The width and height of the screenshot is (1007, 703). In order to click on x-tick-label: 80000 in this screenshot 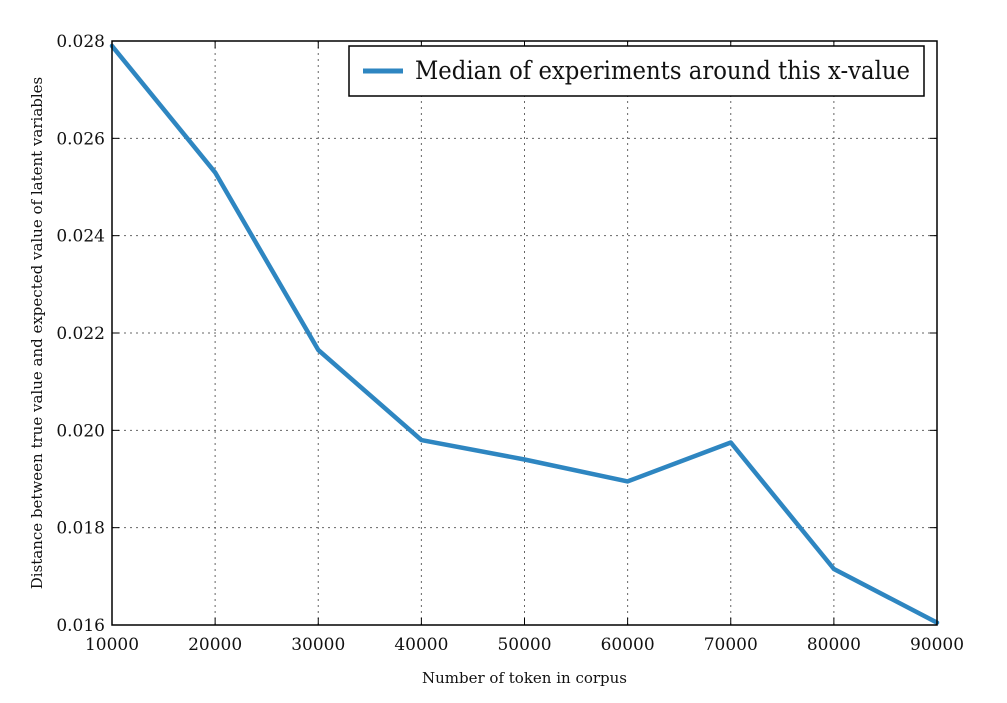, I will do `click(834, 645)`.